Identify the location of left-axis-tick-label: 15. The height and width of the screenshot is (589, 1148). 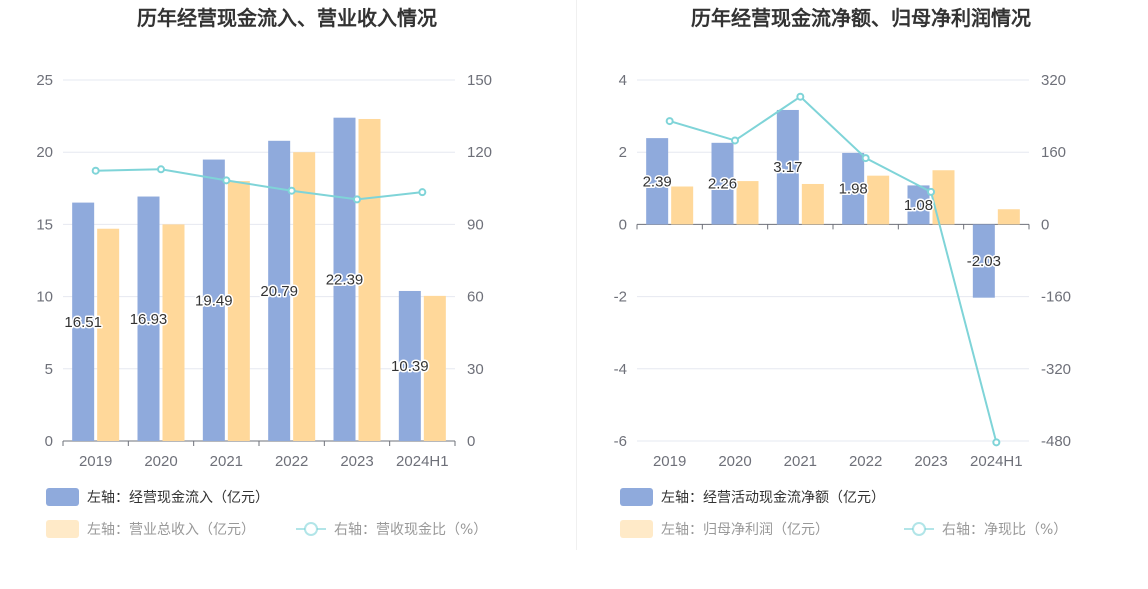
(44, 224).